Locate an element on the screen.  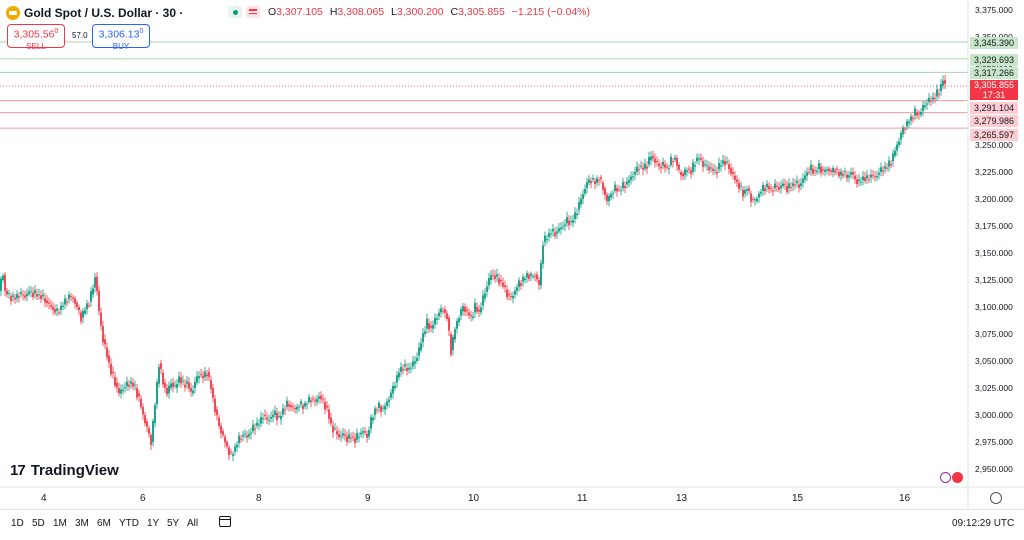
price-tick-label: 3,200.000 is located at coordinates (994, 199).